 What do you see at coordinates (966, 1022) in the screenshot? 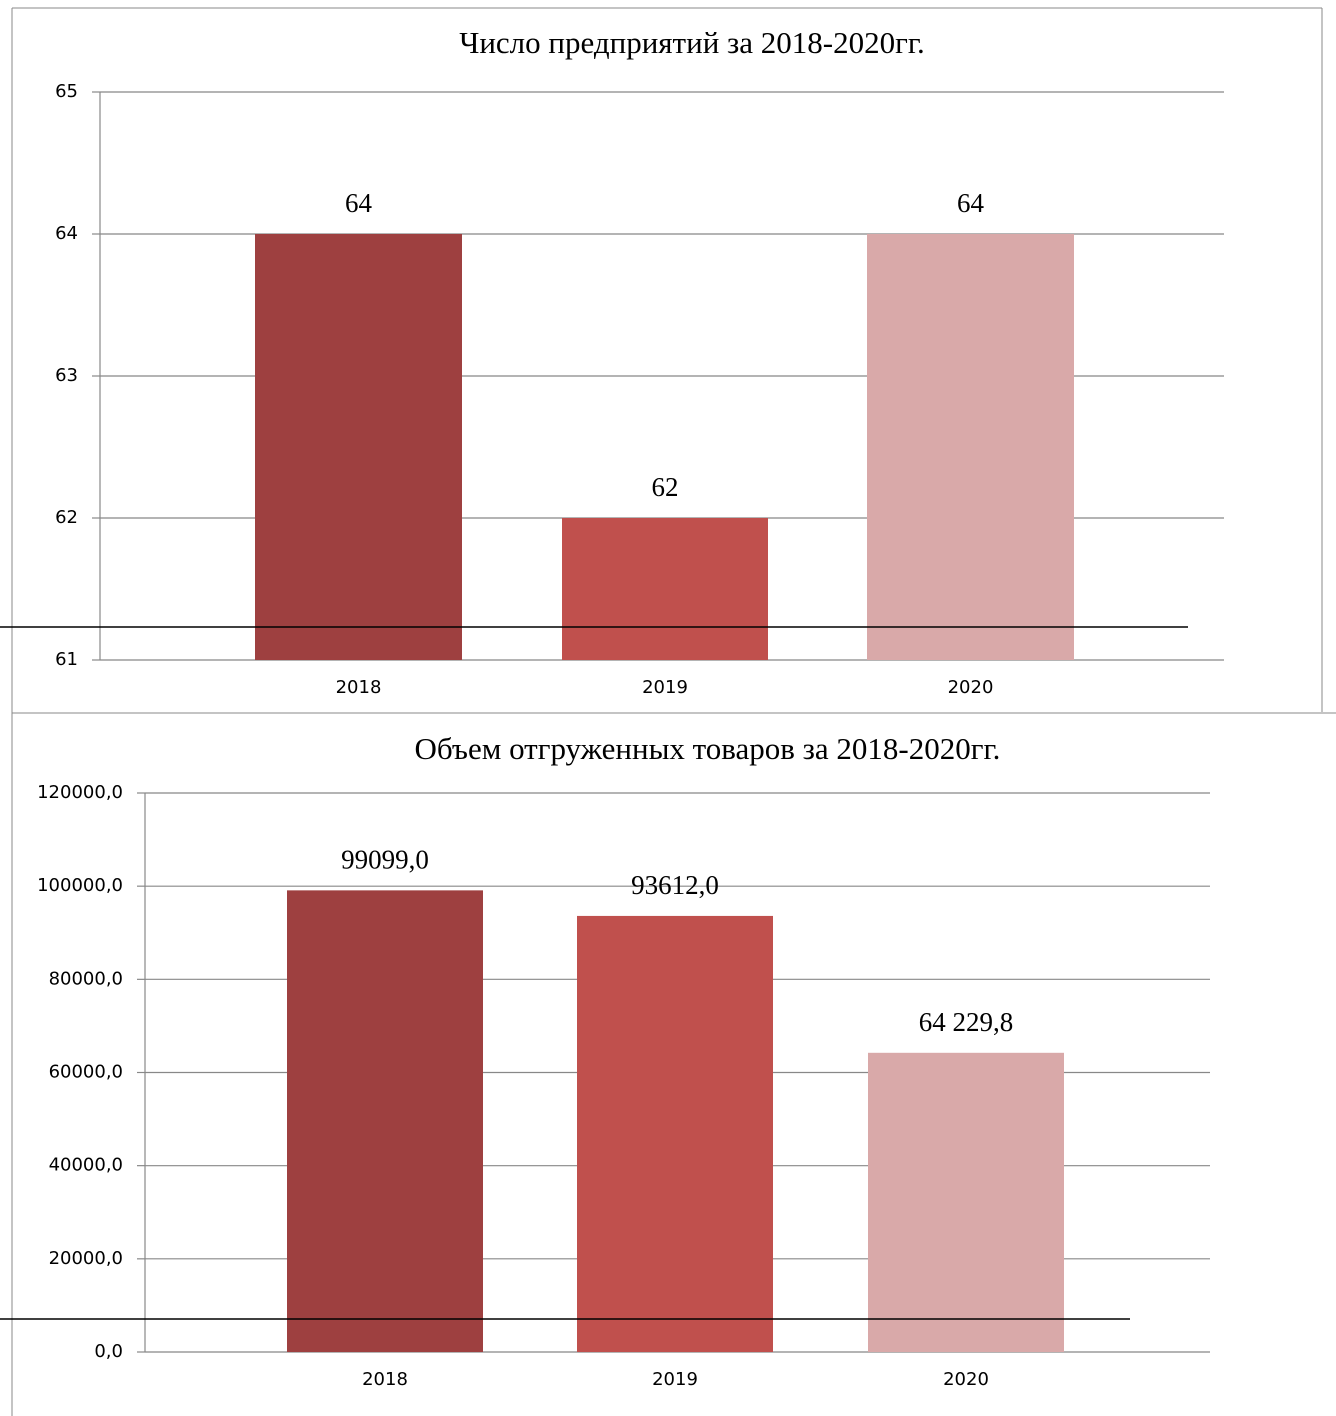
I see `data-label: 64 229,8` at bounding box center [966, 1022].